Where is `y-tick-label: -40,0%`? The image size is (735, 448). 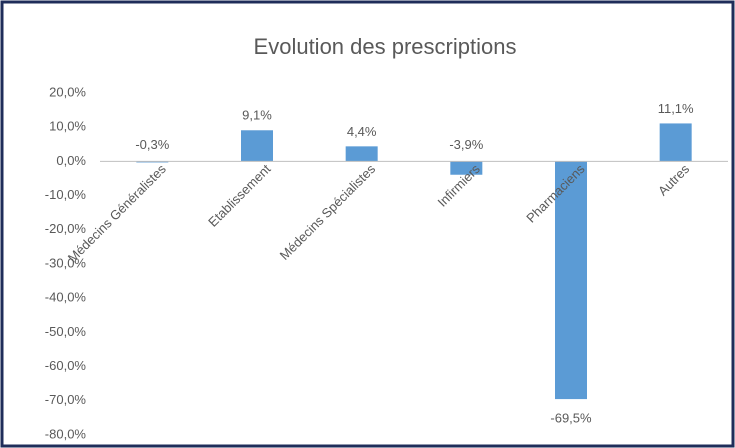 y-tick-label: -40,0% is located at coordinates (66, 297).